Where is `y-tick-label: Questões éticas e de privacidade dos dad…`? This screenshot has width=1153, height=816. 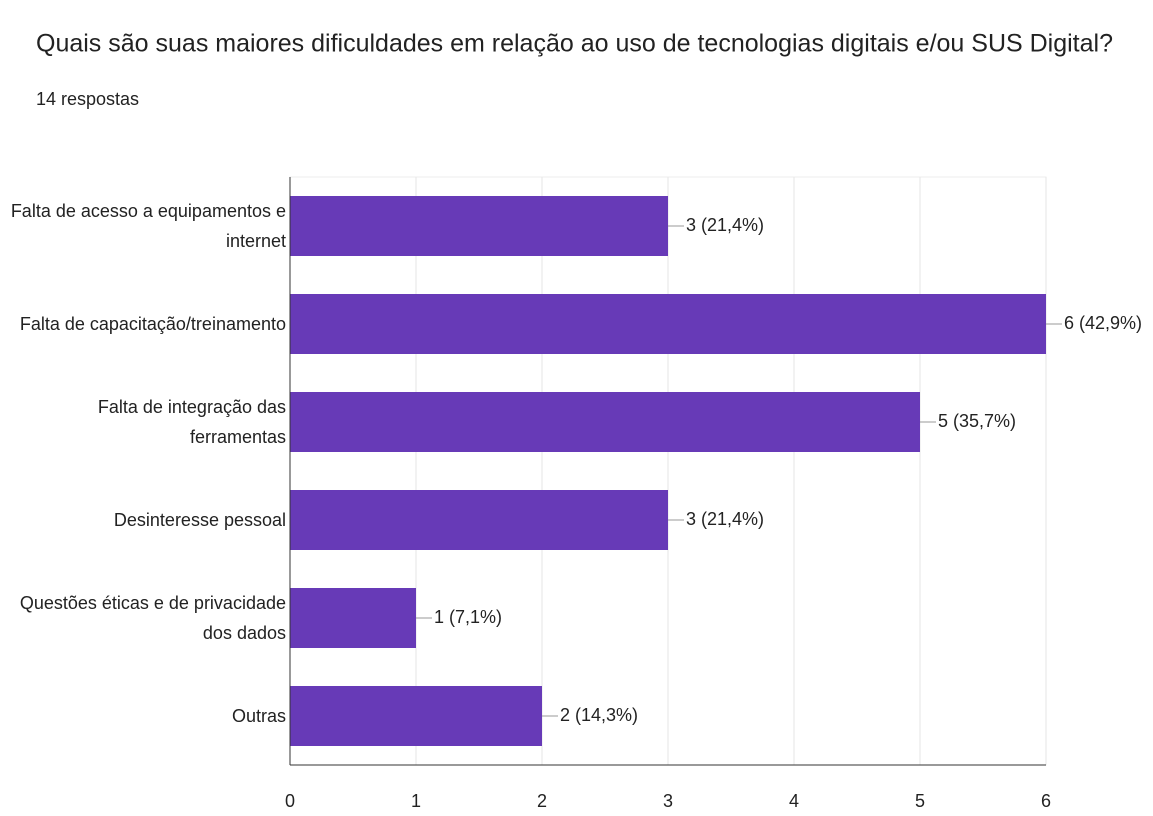
y-tick-label: Questões éticas e de privacidade dos dad… is located at coordinates (152, 618).